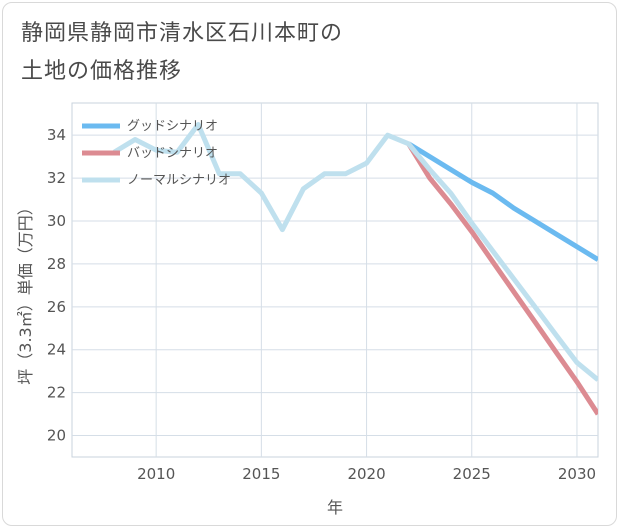 This screenshot has height=530, width=621. I want to click on y-tick-label-30: 30, so click(56, 221).